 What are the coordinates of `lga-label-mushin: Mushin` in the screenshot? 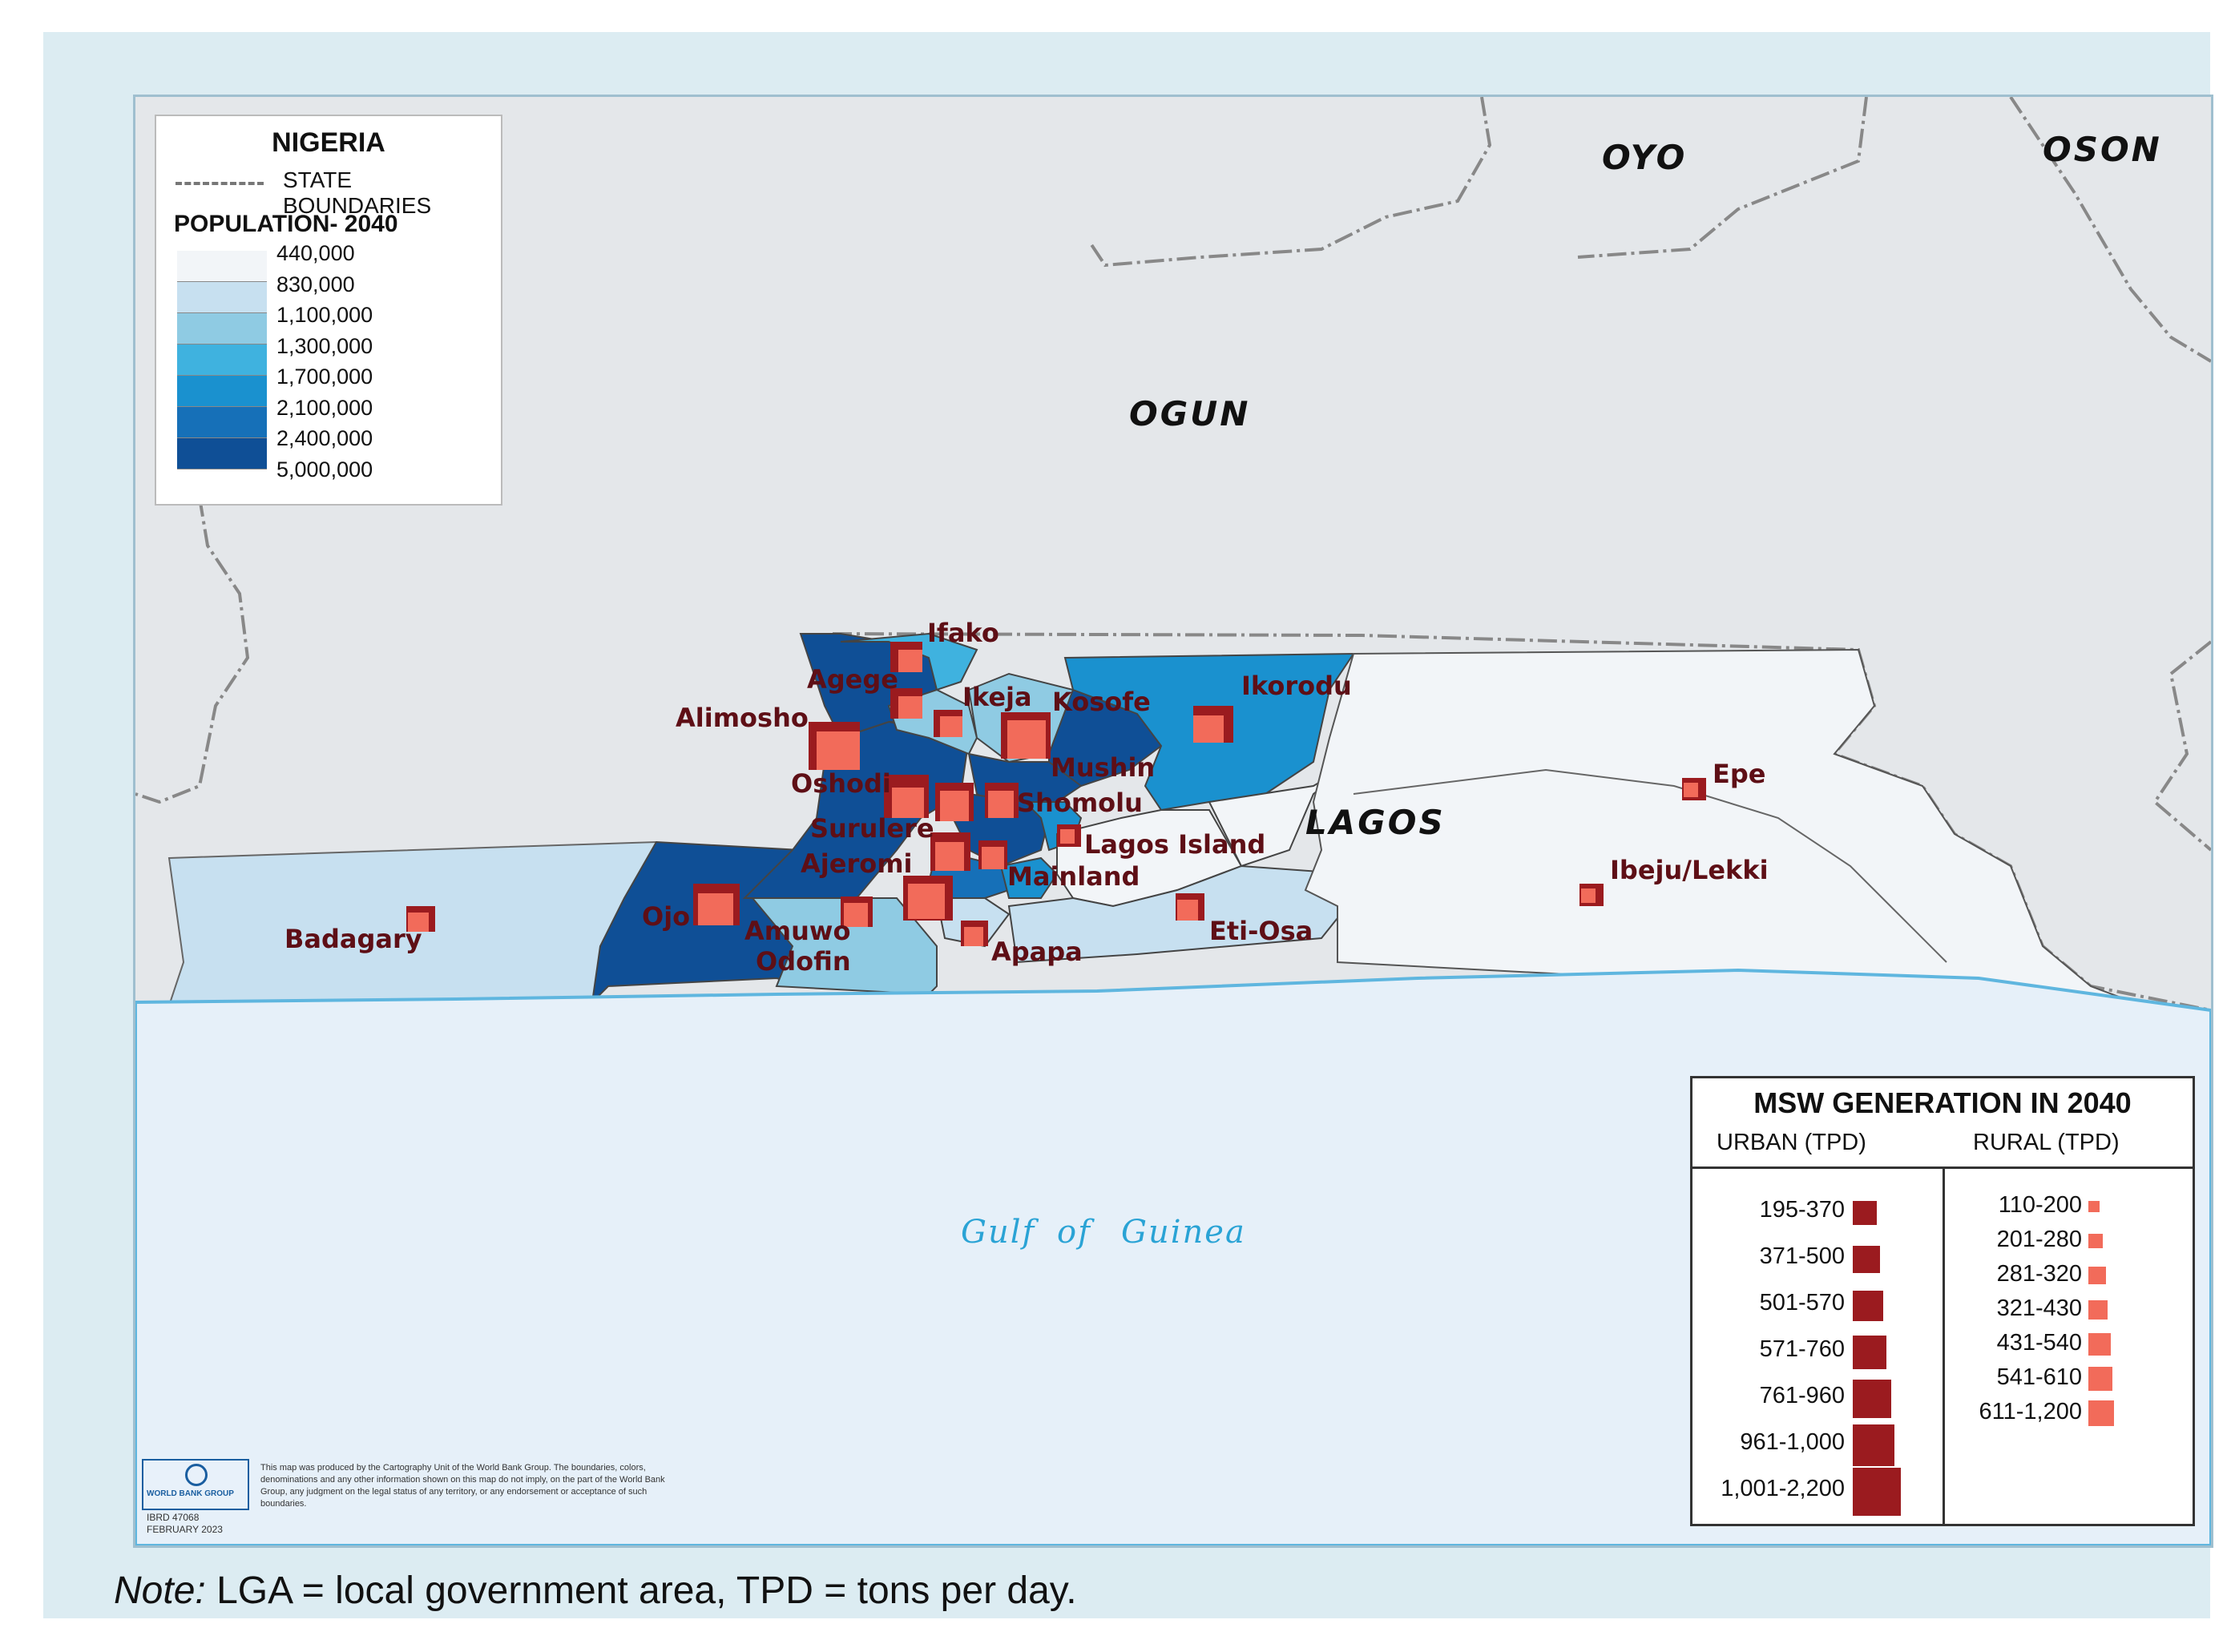 It's located at (1103, 767).